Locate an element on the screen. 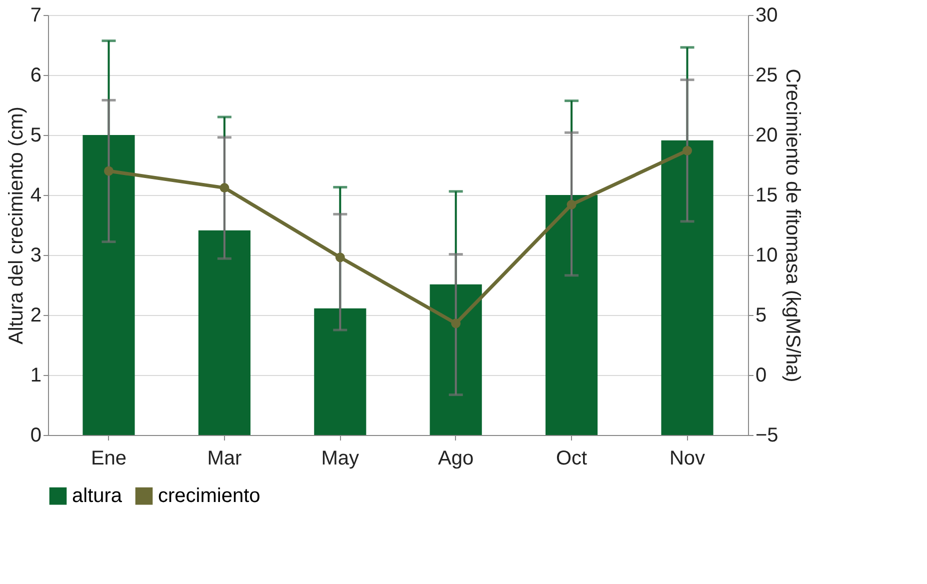  y2-tick-label: 25 is located at coordinates (767, 75).